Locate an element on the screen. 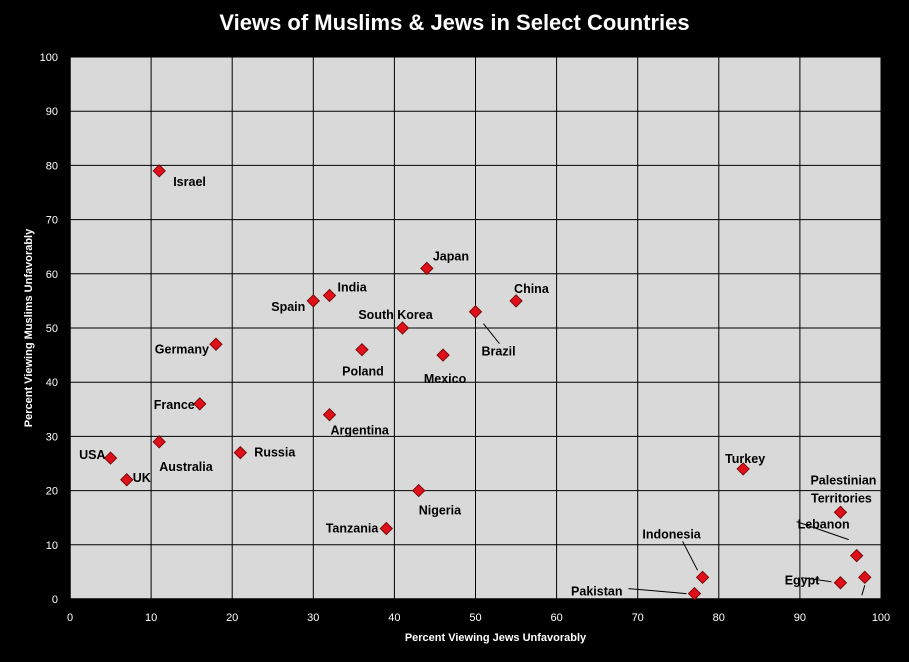  y-tick-label: 80 is located at coordinates (52, 166).